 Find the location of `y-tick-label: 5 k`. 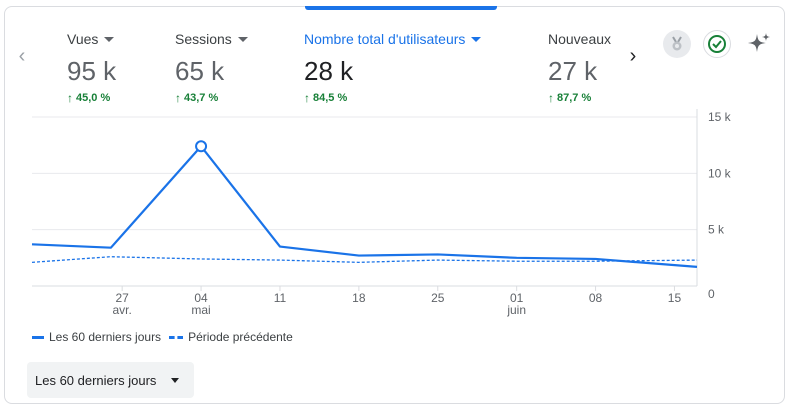

y-tick-label: 5 k is located at coordinates (716, 230).